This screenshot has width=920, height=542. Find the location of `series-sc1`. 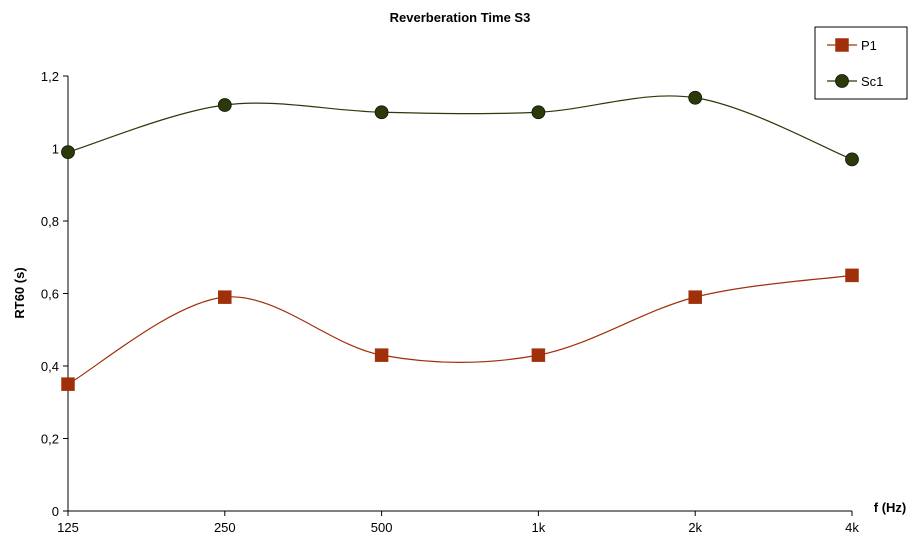

series-sc1 is located at coordinates (460, 128).